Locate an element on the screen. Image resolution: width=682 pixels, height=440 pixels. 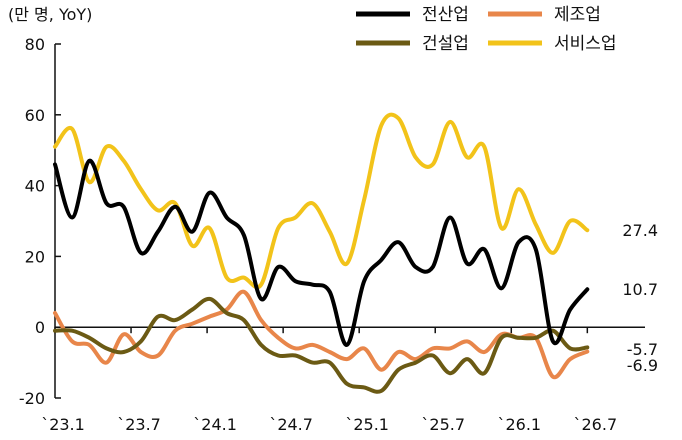
legend-label: 전산업 is located at coordinates (445, 15).